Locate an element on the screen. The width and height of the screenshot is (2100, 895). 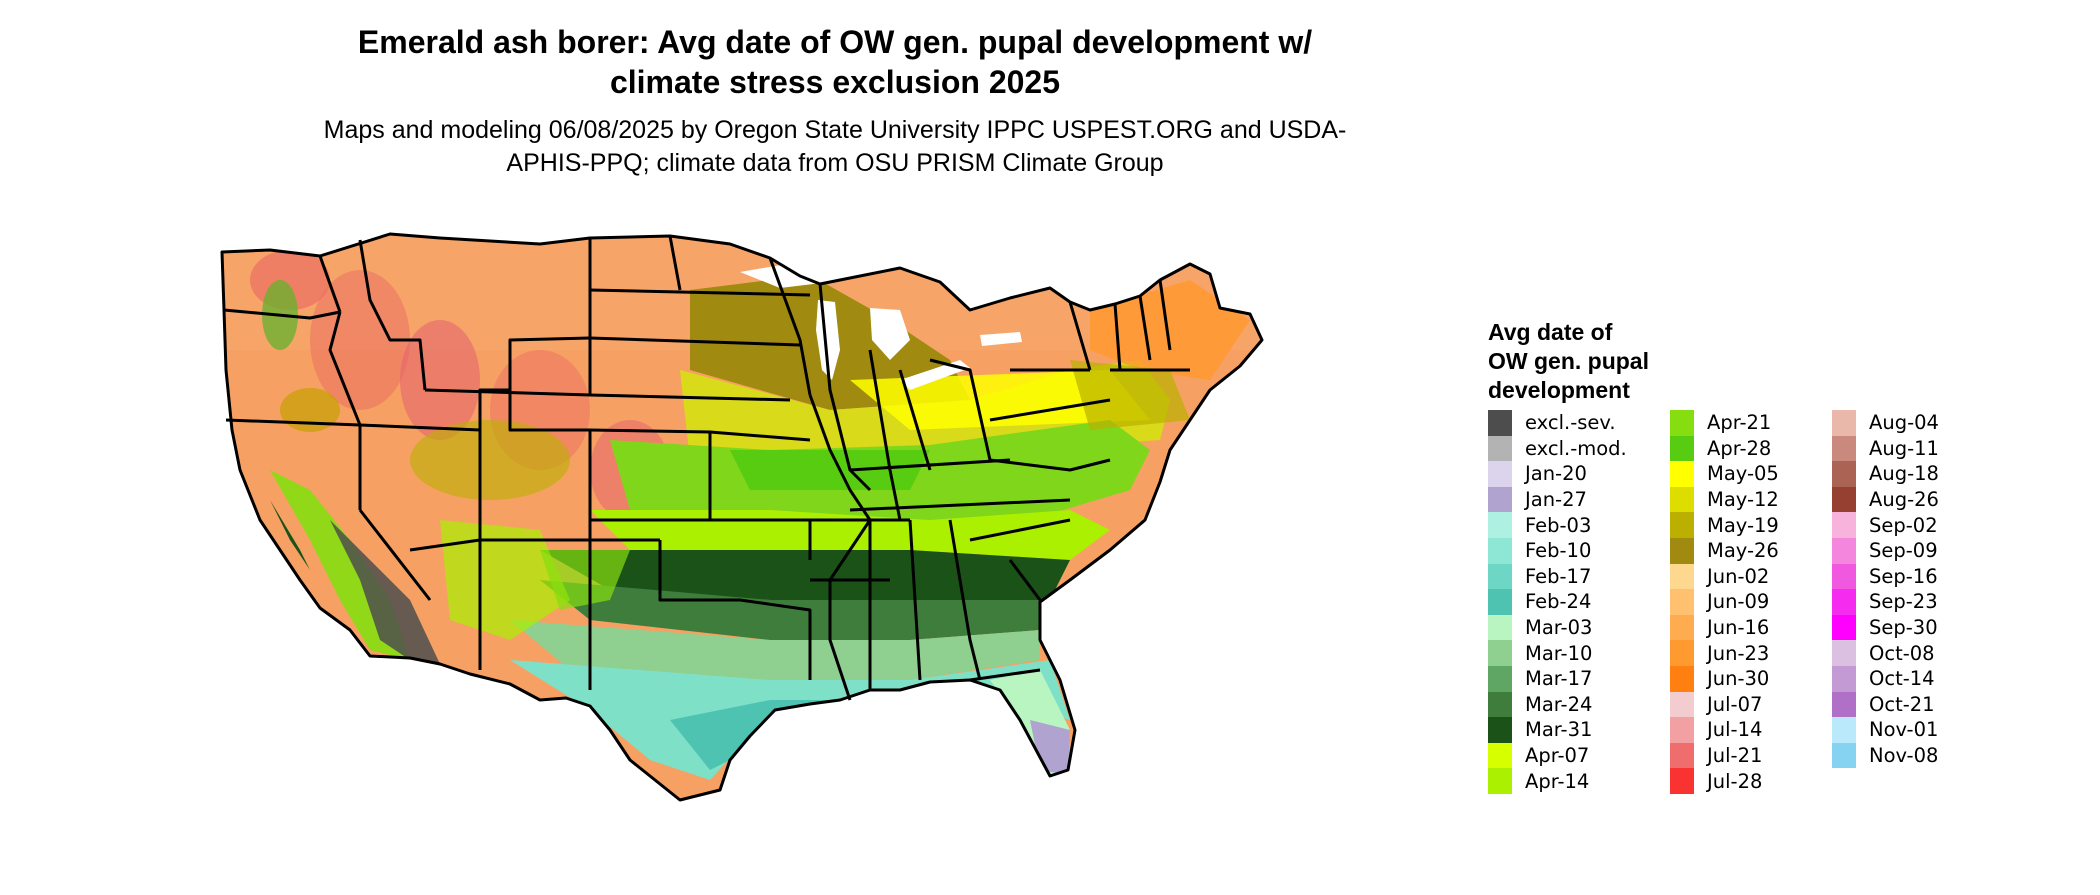
legend-item: Aug-26 is located at coordinates (1902, 499).